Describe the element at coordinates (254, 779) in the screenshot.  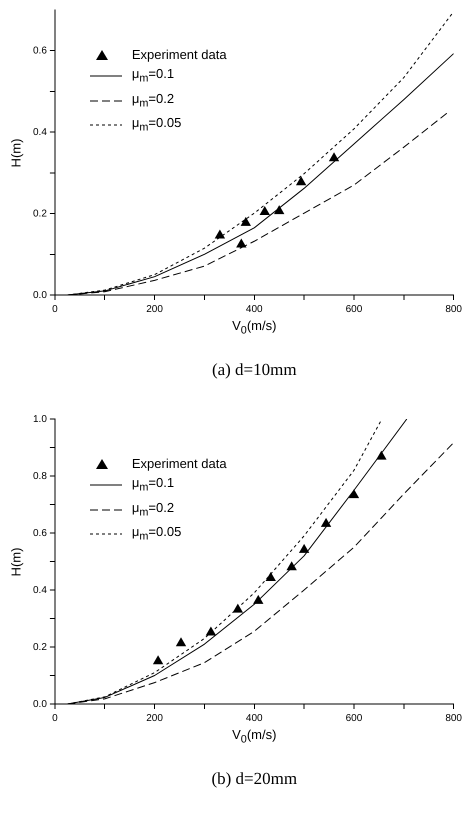
I see `text: (b) d=20mm` at that location.